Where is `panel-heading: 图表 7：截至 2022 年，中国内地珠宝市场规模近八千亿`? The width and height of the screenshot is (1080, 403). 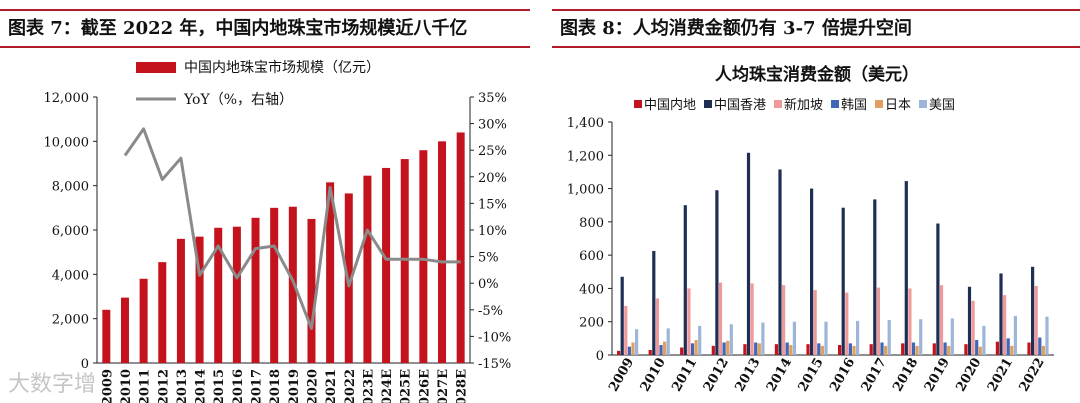 panel-heading: 图表 7：截至 2022 年，中国内地珠宝市场规模近八千亿 is located at coordinates (238, 28).